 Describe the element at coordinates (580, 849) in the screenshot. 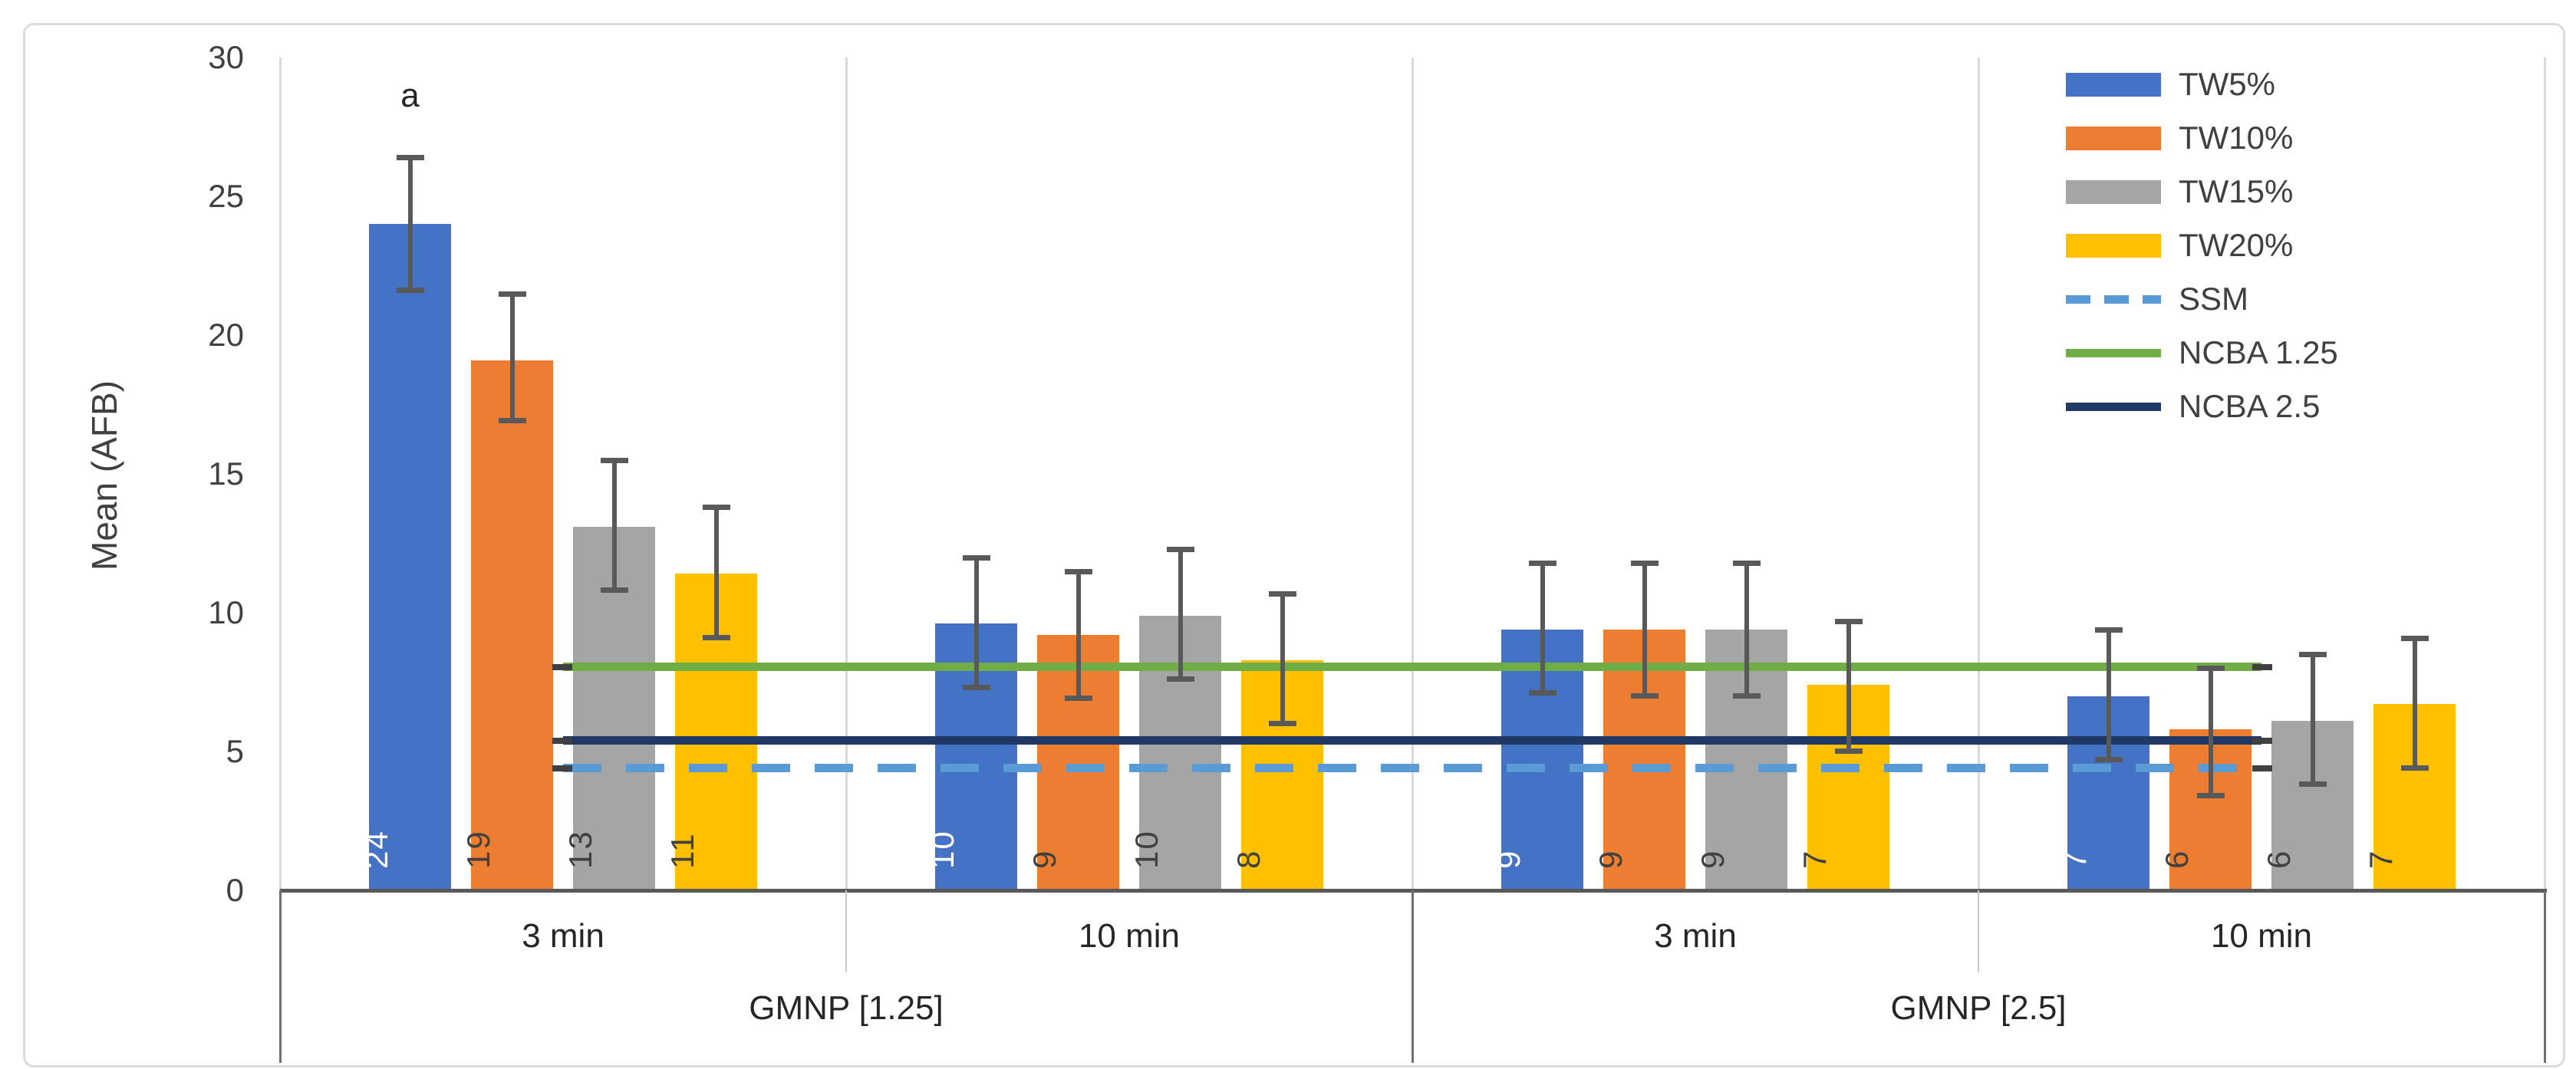

I see `bar-value-label: 13` at that location.